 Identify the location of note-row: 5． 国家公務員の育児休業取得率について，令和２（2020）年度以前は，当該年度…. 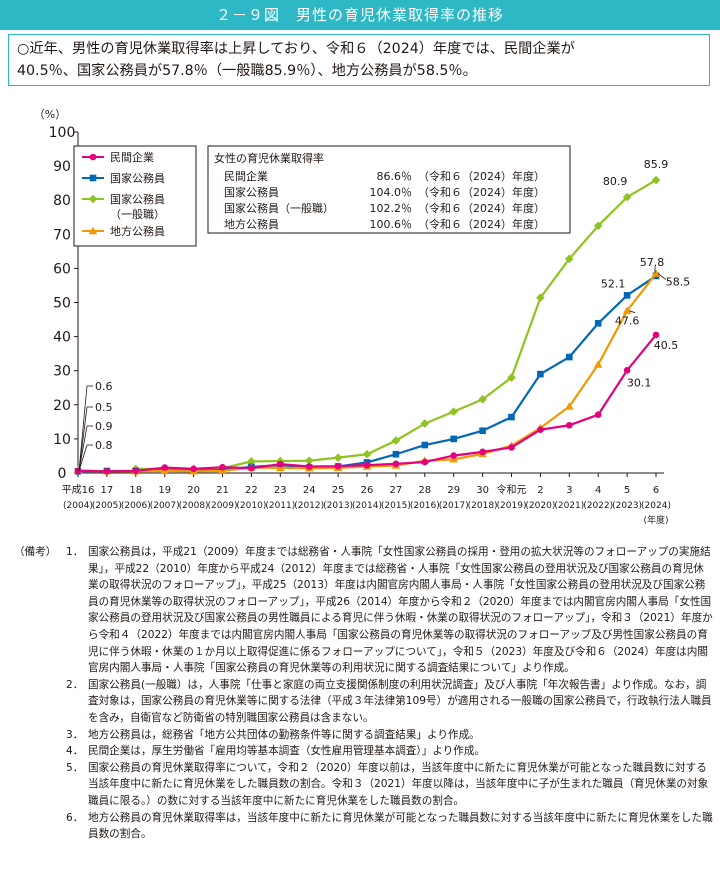
(364, 785).